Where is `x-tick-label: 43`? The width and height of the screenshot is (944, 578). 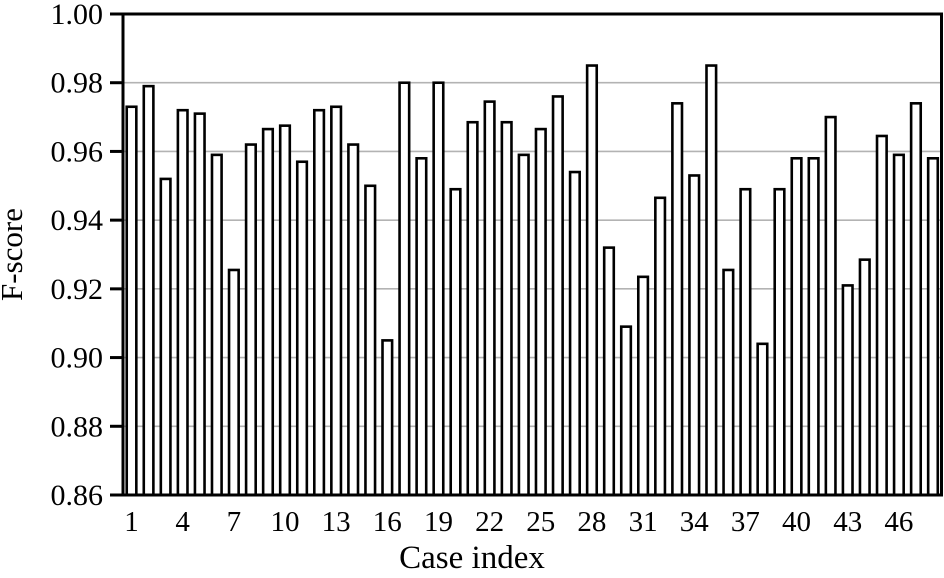
x-tick-label: 43 is located at coordinates (847, 522).